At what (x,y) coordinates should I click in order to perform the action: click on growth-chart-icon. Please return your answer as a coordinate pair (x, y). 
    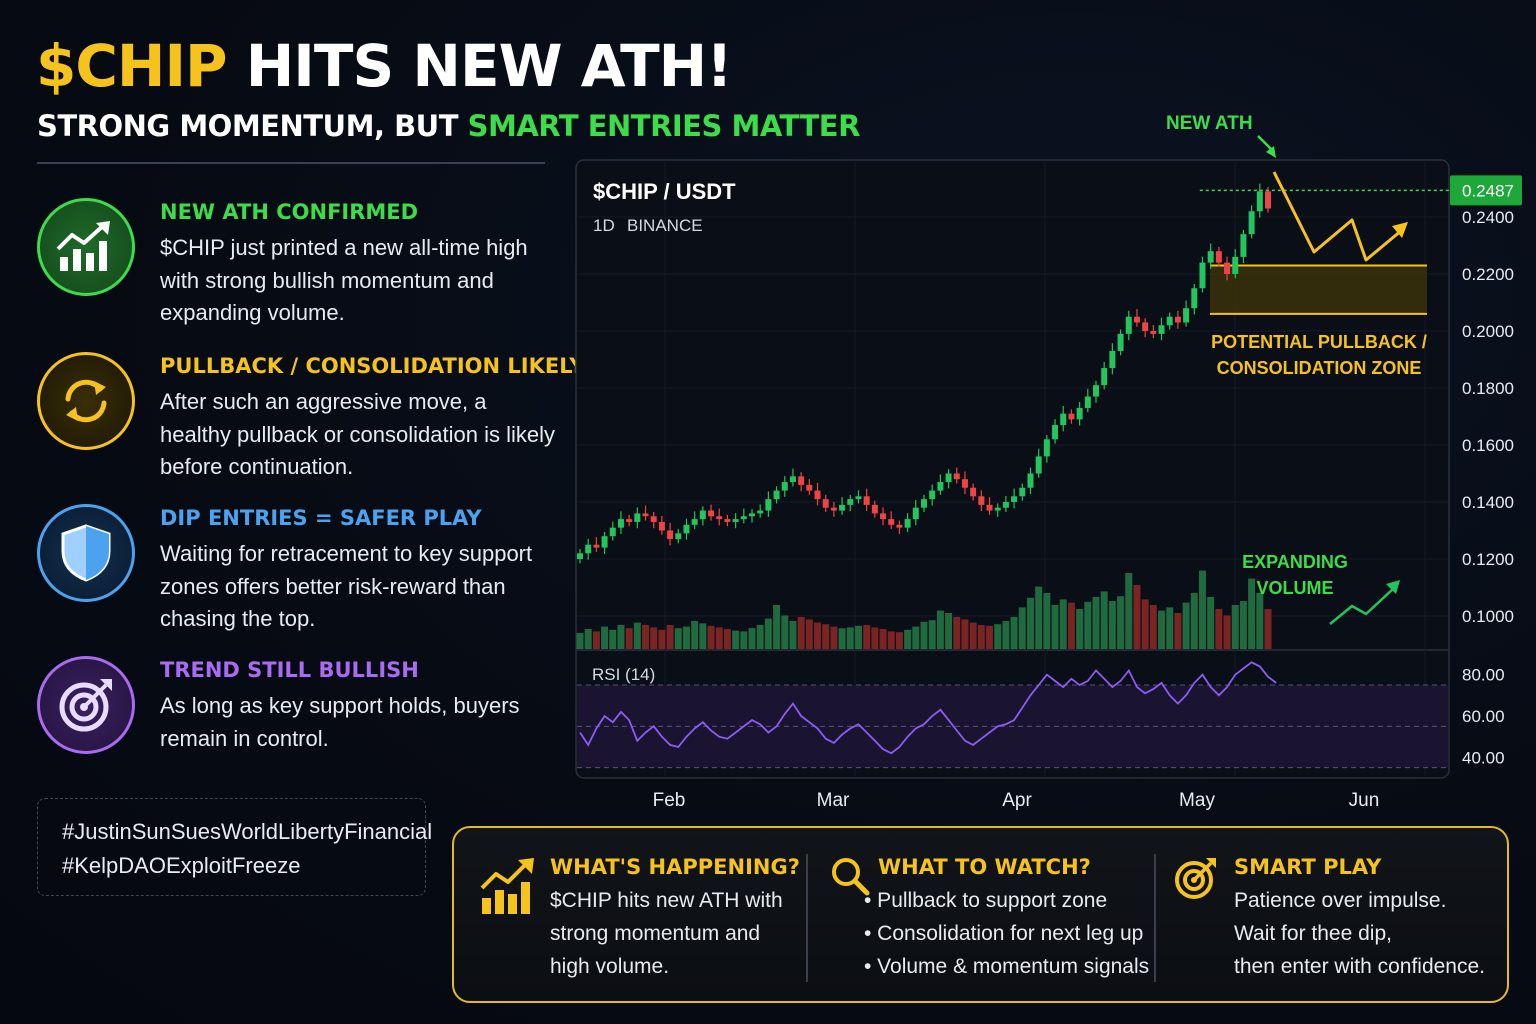
    Looking at the image, I should click on (508, 889).